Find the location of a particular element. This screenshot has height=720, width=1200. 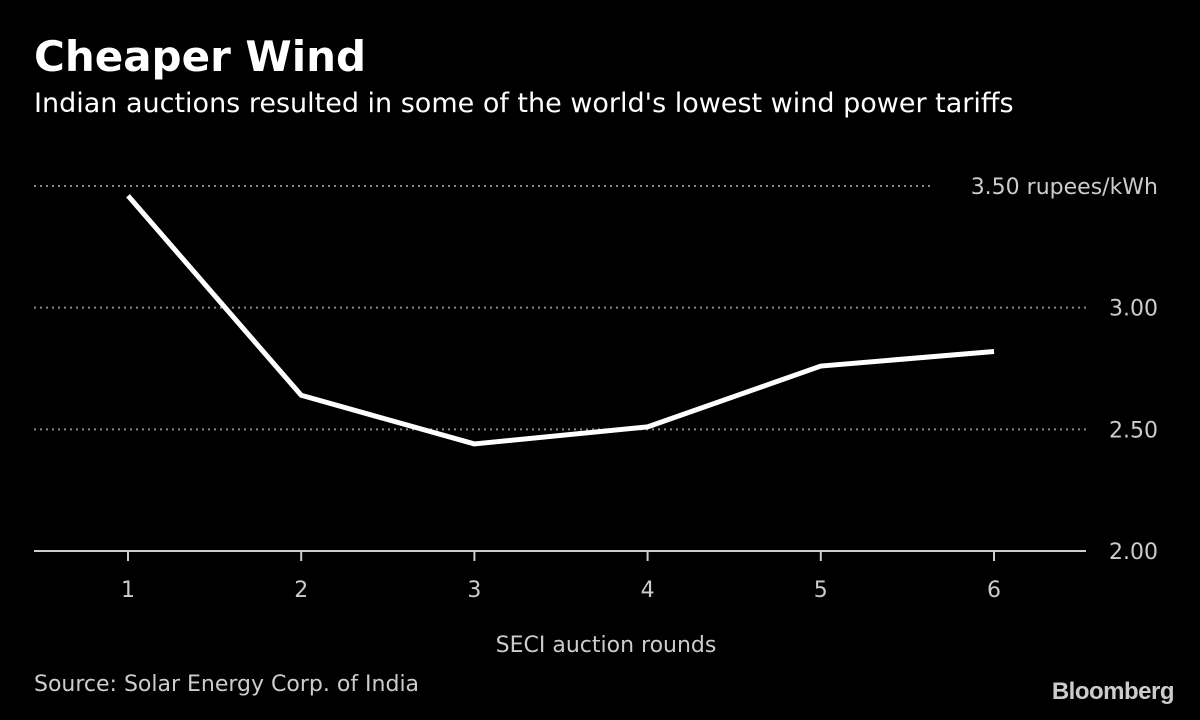

y-axis-tick-labels: 2.00 2.50 3.00 3.50 rupees/kWh is located at coordinates (1064, 370).